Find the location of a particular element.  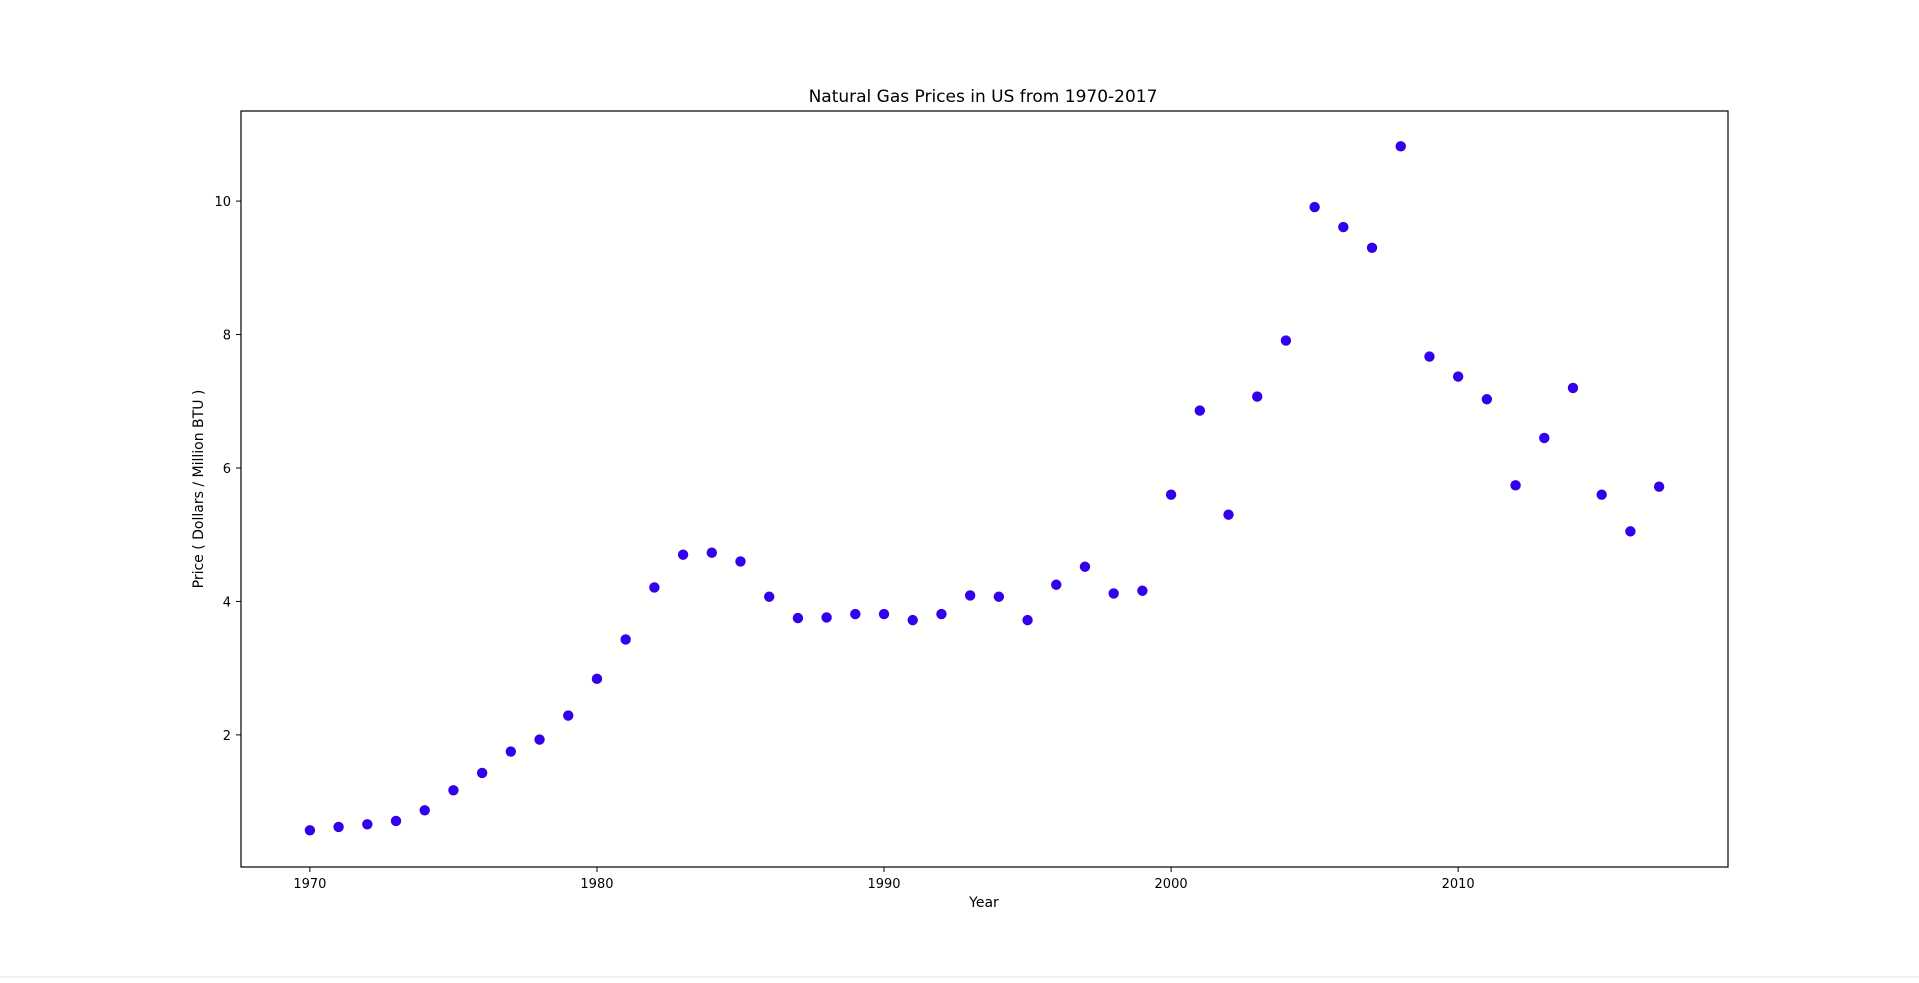

data-point-1978 is located at coordinates (539, 739).